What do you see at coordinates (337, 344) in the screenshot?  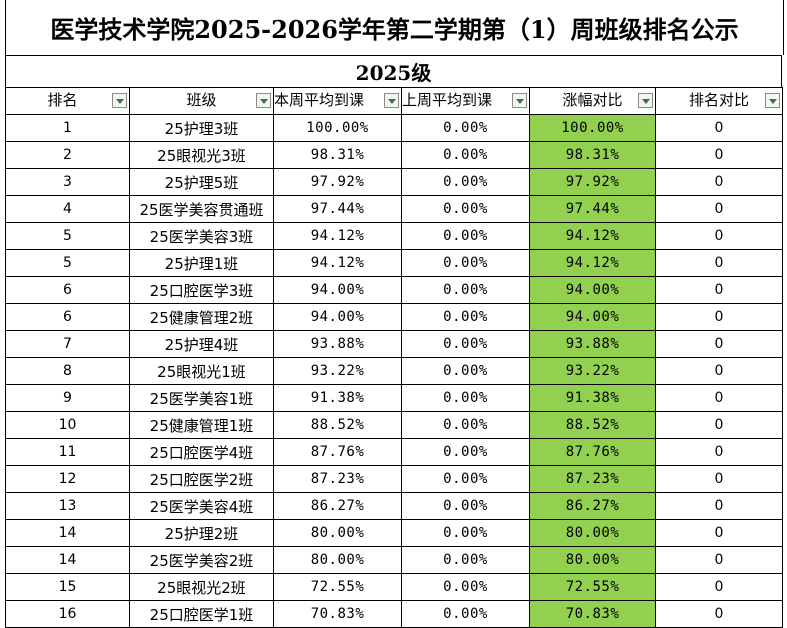 I see `cell-current-week: 93.88%` at bounding box center [337, 344].